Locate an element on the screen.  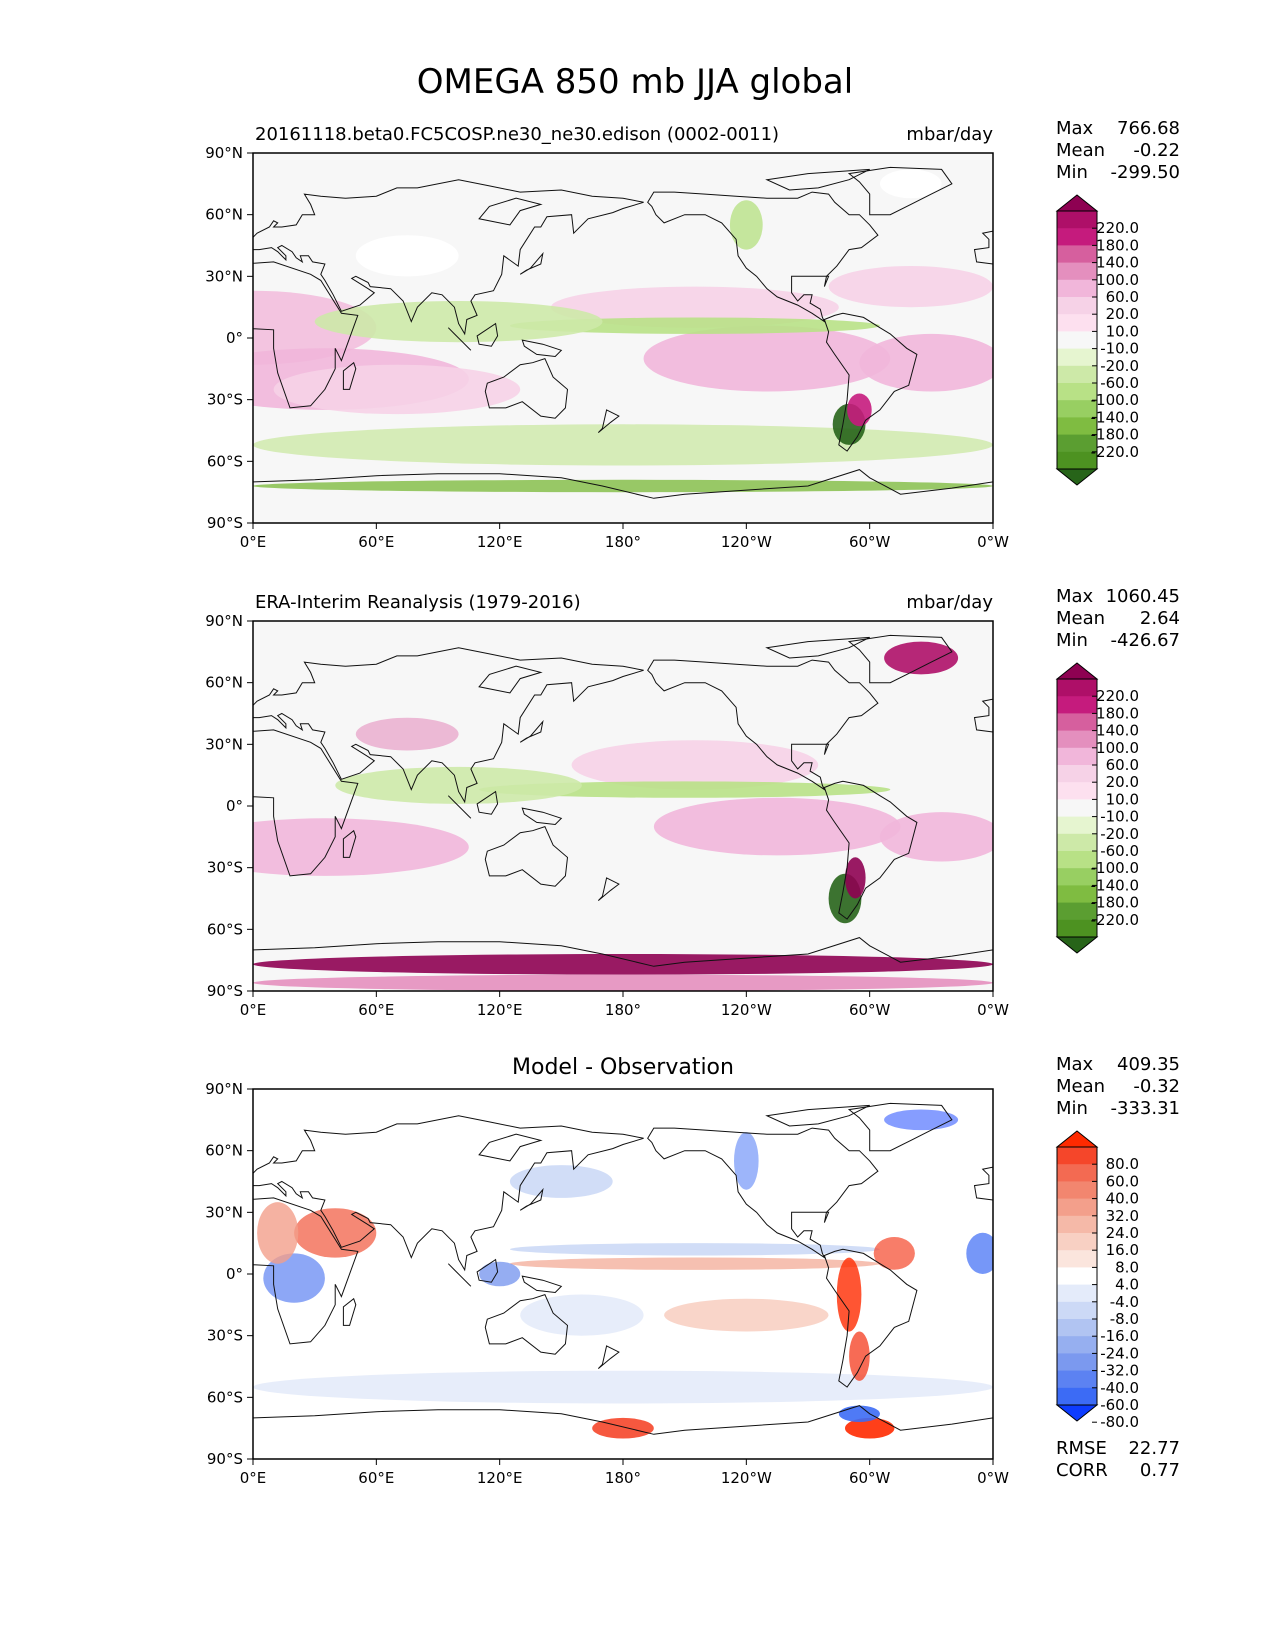
colorbar-tick-label: -220.0 is located at coordinates (1115, 452).